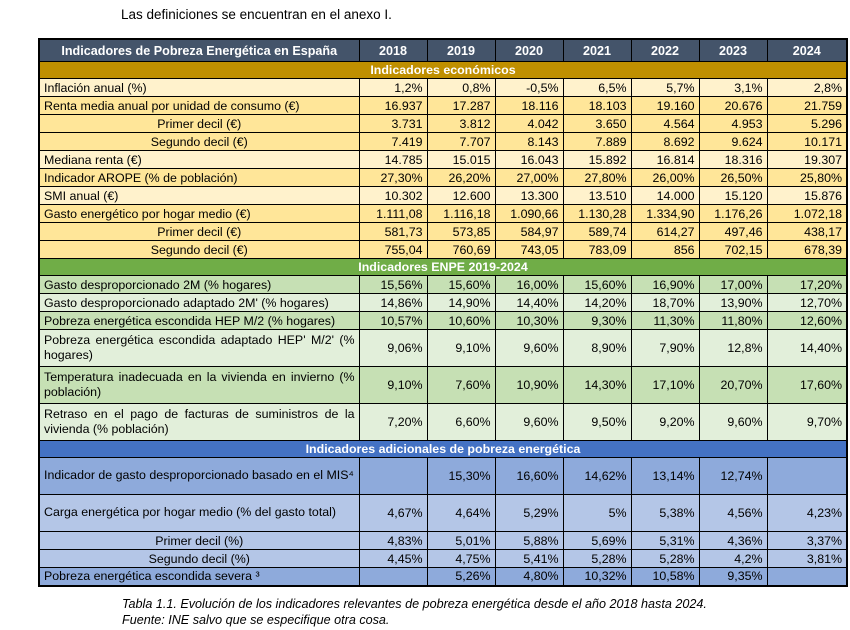 Image resolution: width=850 pixels, height=630 pixels. I want to click on row-label: Primer decil (%), so click(199, 540).